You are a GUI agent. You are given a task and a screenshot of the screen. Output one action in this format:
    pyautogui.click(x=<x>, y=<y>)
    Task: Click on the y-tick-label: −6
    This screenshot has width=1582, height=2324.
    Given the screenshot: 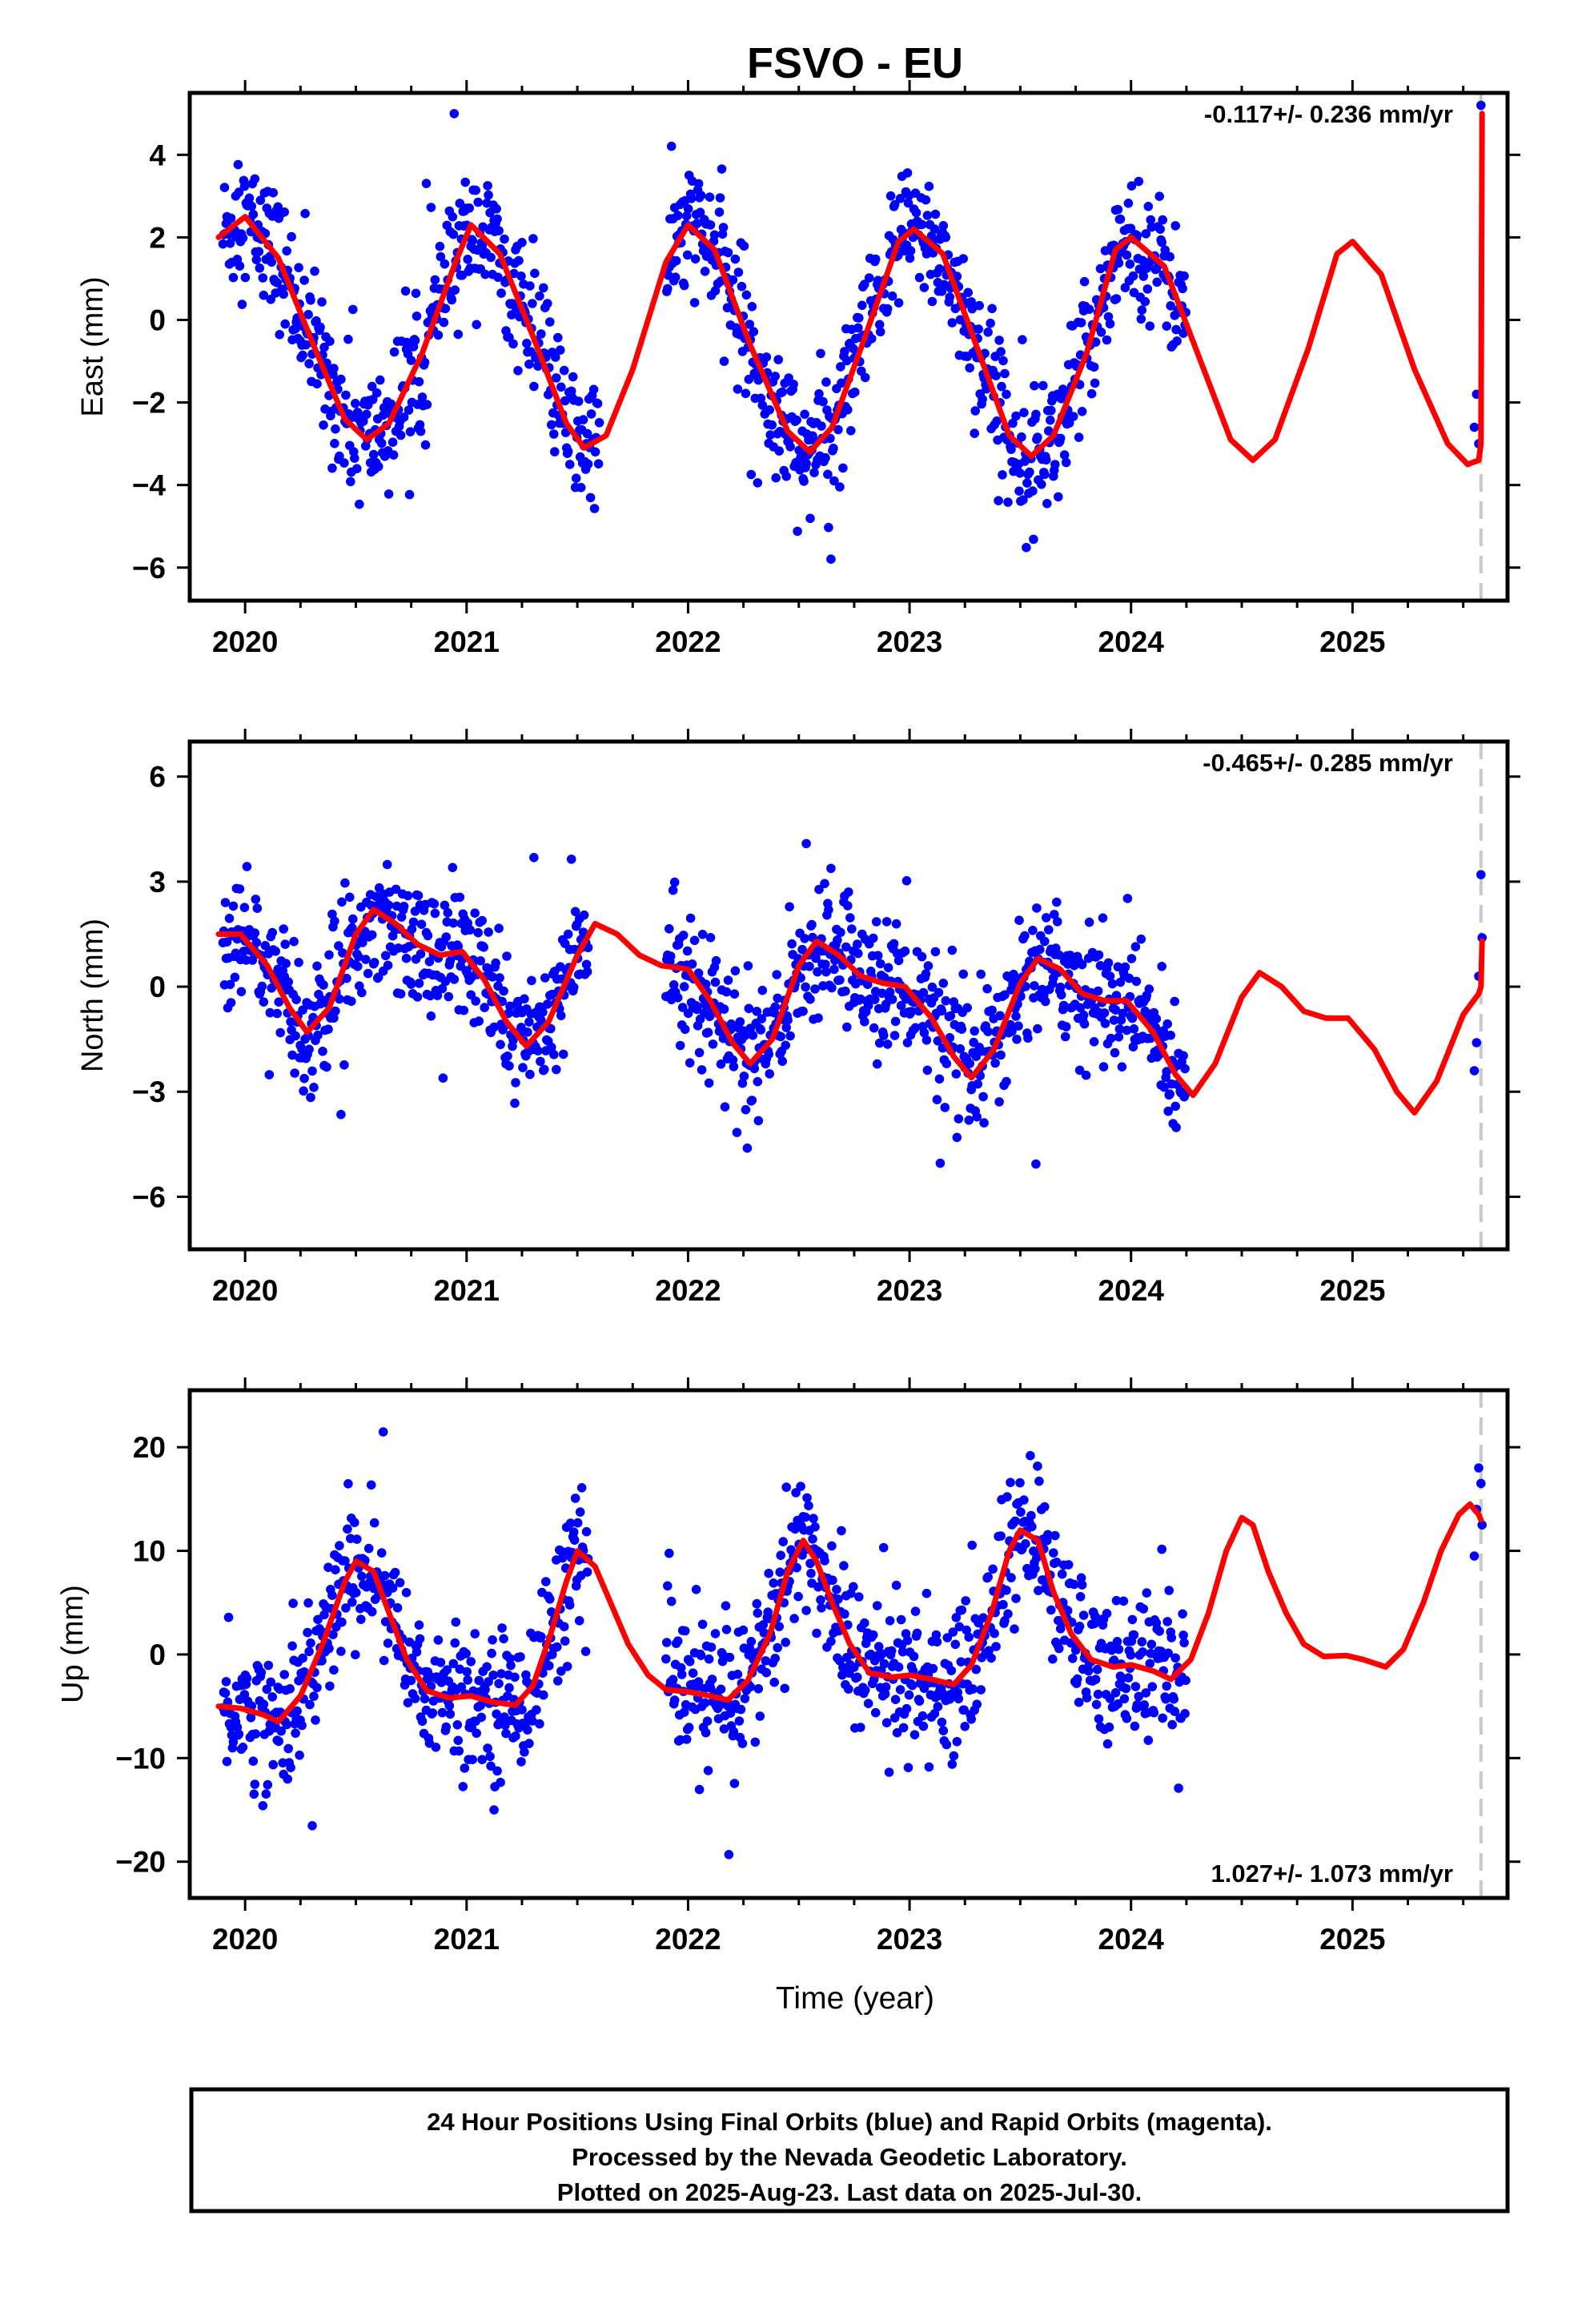 What is the action you would take?
    pyautogui.click(x=149, y=568)
    